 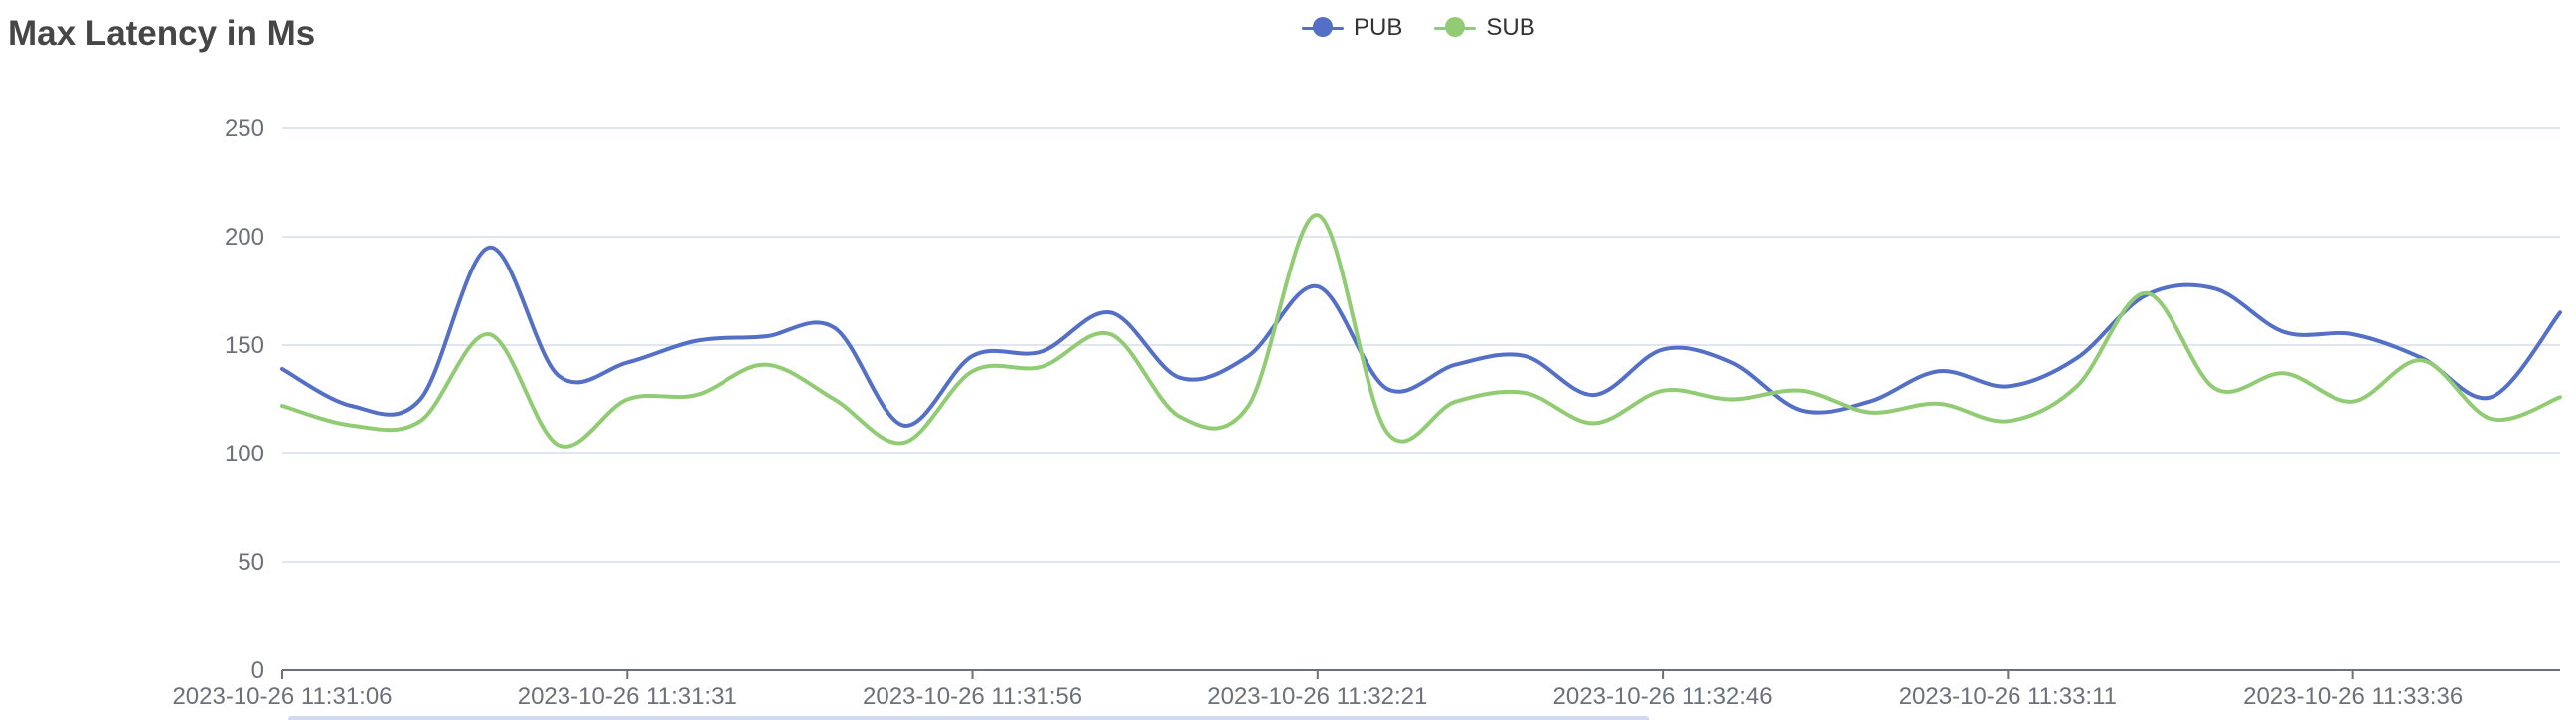 I want to click on legend-swatch-pub, so click(x=1323, y=28).